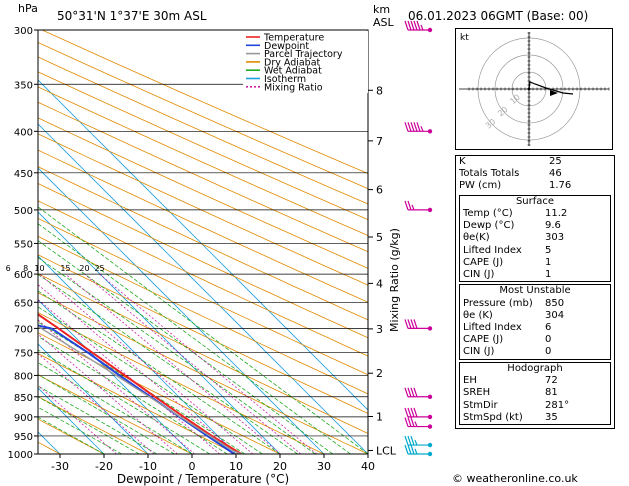 The height and width of the screenshot is (486, 629). Describe the element at coordinates (551, 417) in the screenshot. I see `hodograph-stat-value: 35` at that location.